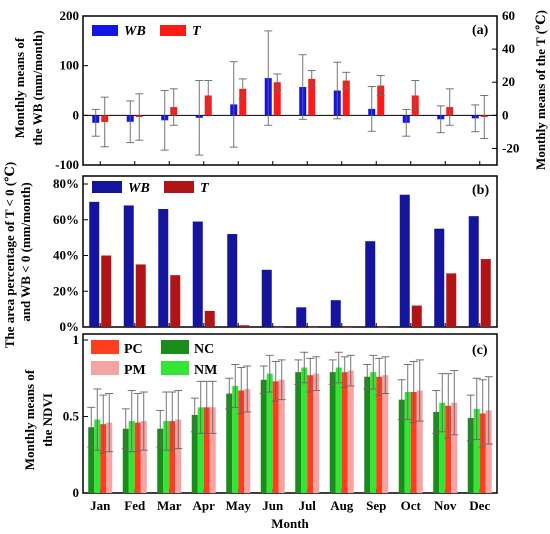  Describe the element at coordinates (9, 255) in the screenshot. I see `panel-b-ylabel-line1: The area percentage of T < 0 (℃)` at that location.